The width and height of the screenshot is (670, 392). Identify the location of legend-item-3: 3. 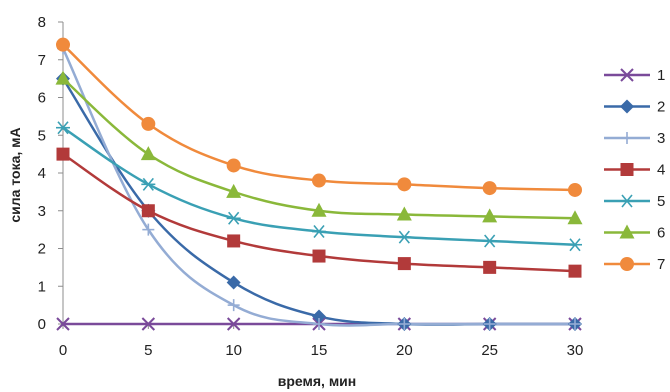
(634, 138).